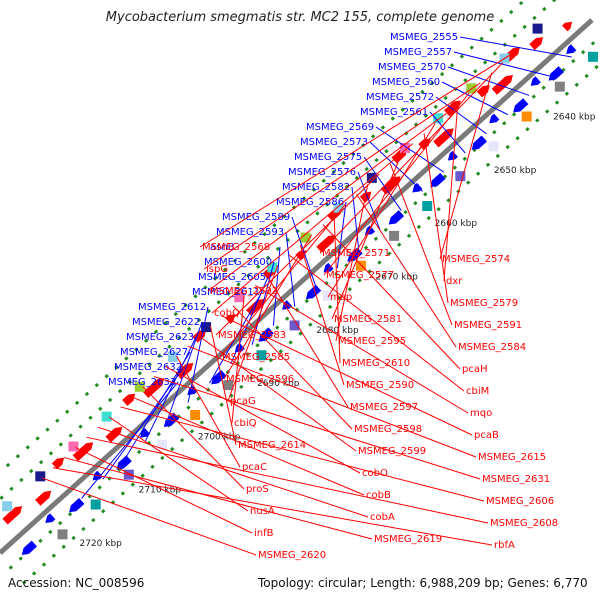 The height and width of the screenshot is (600, 600). What do you see at coordinates (400, 97) in the screenshot?
I see `forward-gene-label: MSMEG_2572` at bounding box center [400, 97].